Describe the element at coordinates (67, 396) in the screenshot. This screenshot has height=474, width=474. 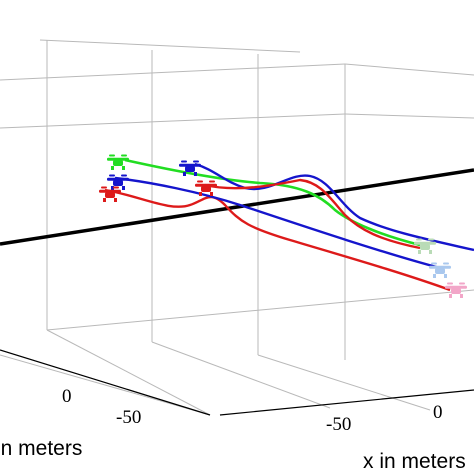
I see `tick-y-0: 0` at that location.